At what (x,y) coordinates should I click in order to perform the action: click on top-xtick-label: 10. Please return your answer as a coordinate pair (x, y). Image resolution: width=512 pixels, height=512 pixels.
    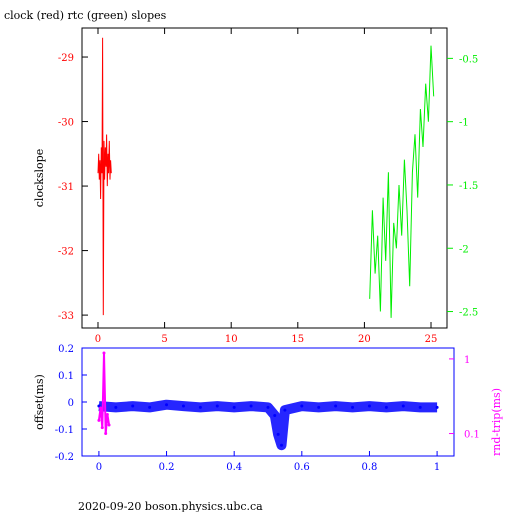
    Looking at the image, I should click on (231, 339).